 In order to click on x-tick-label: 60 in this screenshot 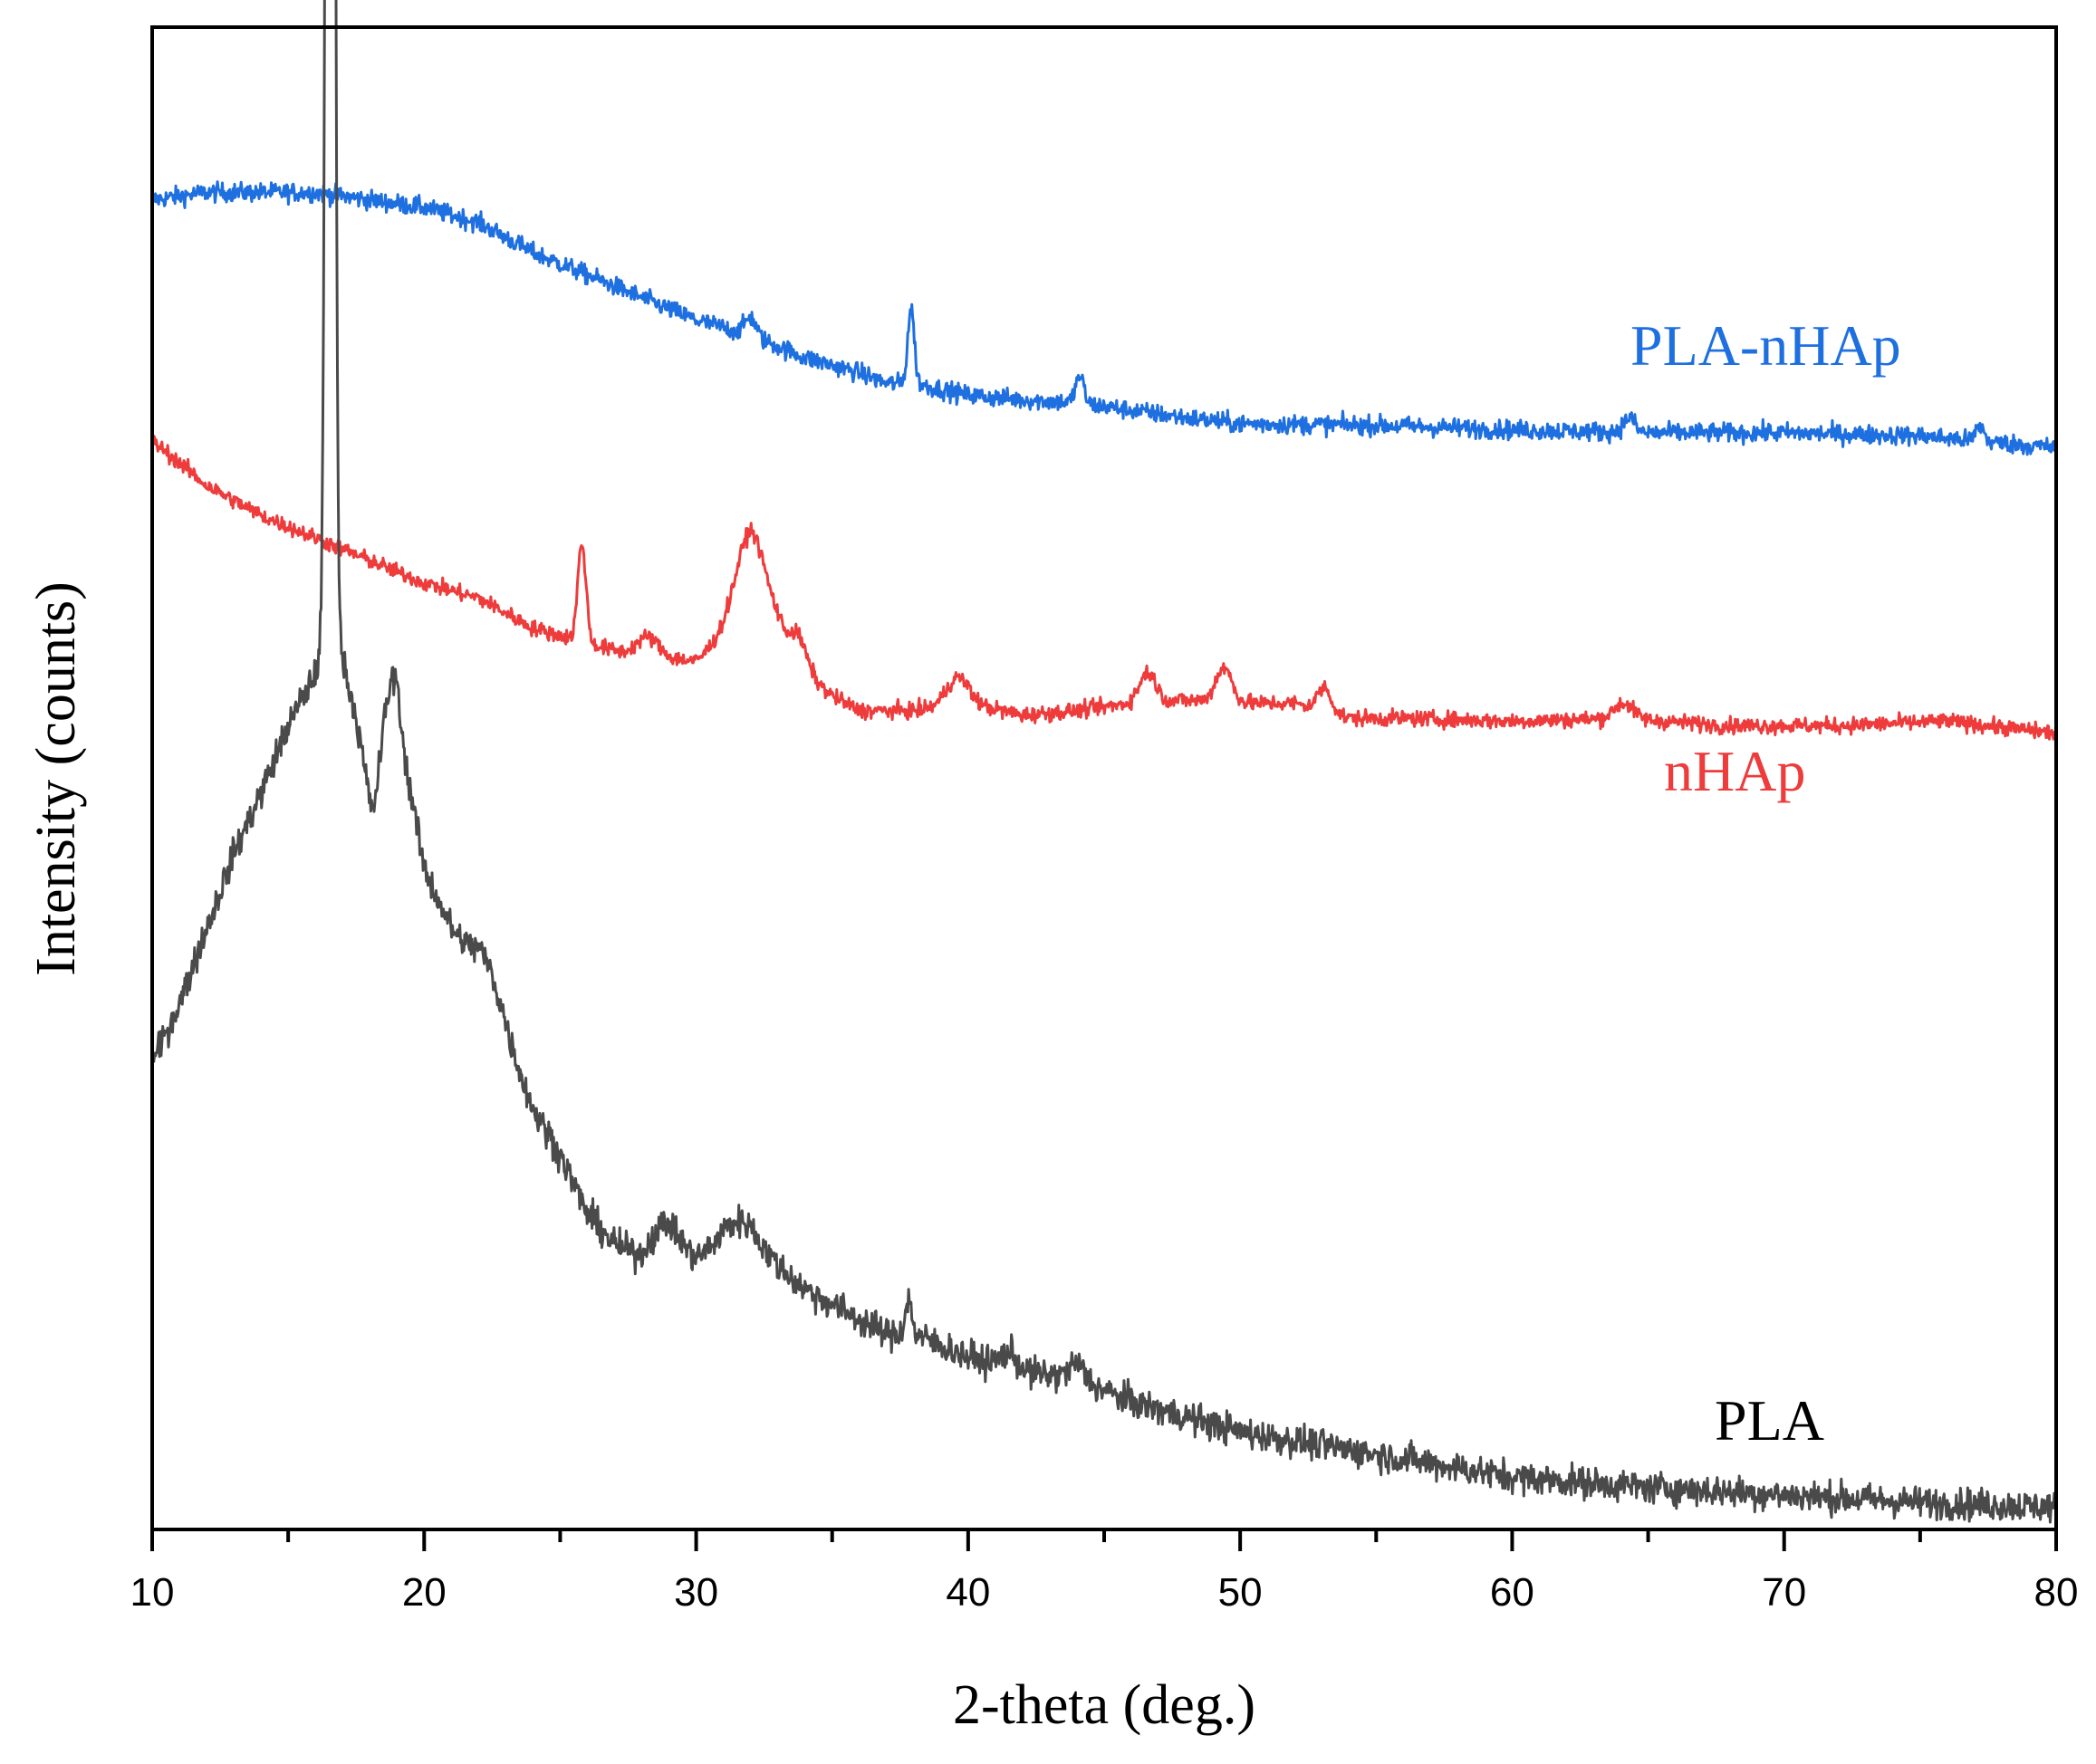, I will do `click(1512, 1592)`.